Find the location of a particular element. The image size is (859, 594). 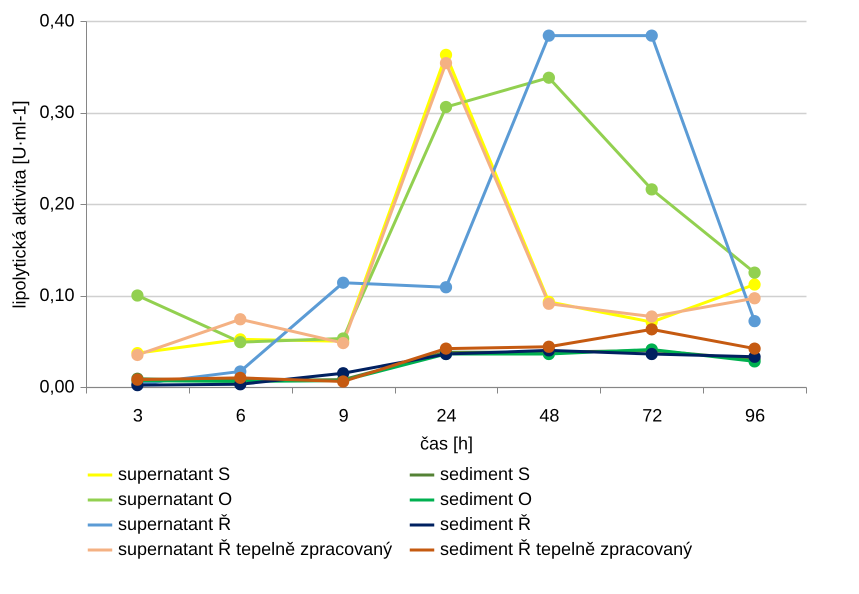

x-axis-title: čas [h] is located at coordinates (447, 444).